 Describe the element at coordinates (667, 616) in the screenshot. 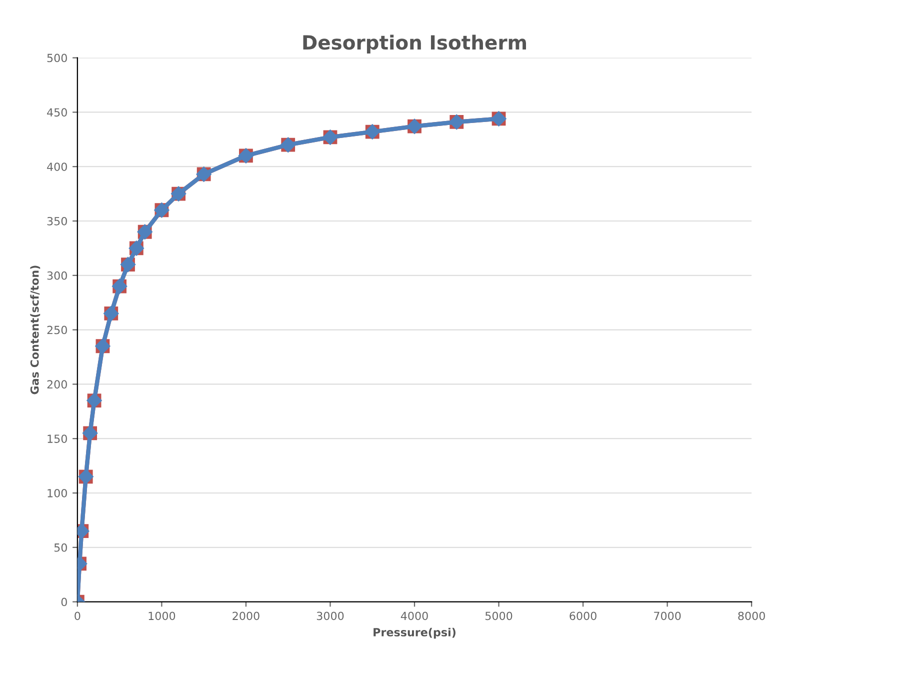

I see `x-tick-label: 7000` at that location.